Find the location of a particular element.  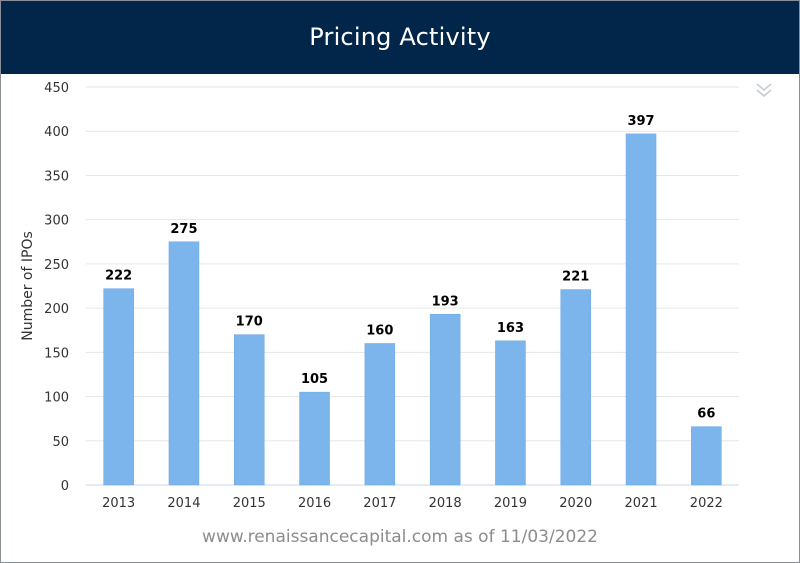

y-tick-label: 0 is located at coordinates (65, 486).